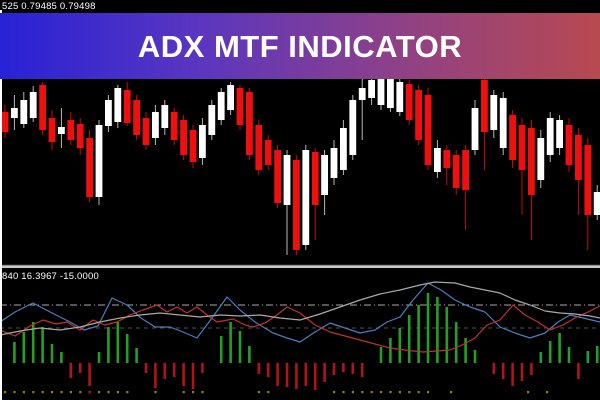 This screenshot has height=400, width=600. I want to click on indicator-value-label: 840 16.3967 -15.0000, so click(50, 276).